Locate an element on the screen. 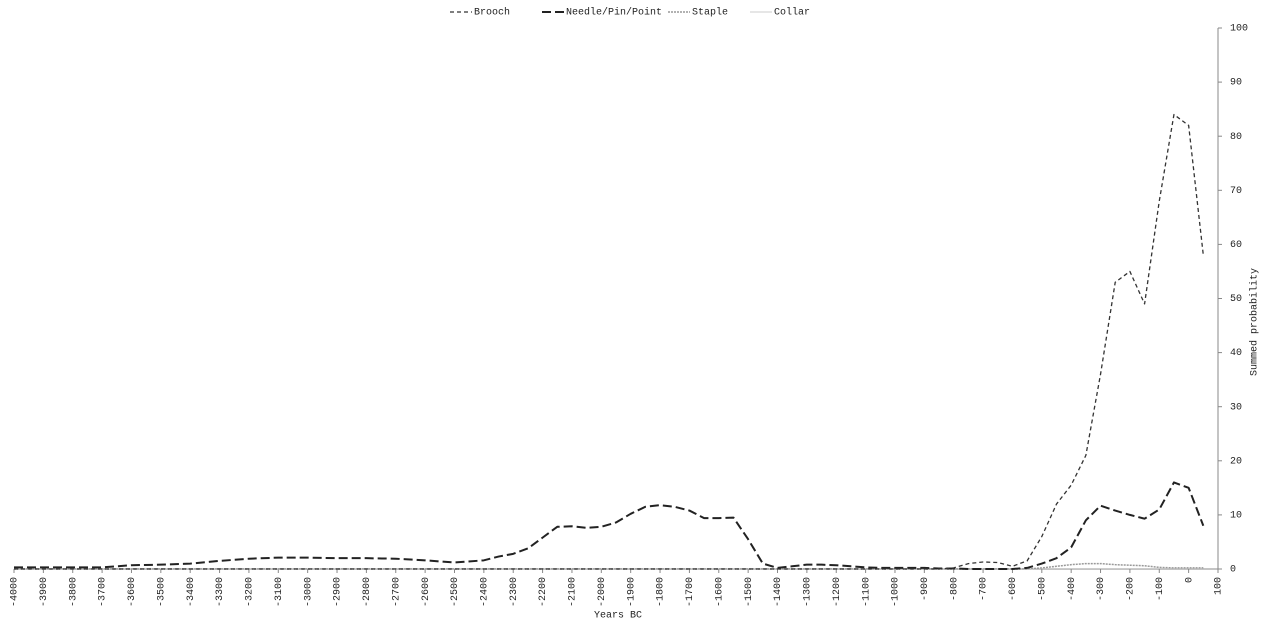 This screenshot has width=1265, height=627. x-tick-label: -3800 is located at coordinates (73, 592).